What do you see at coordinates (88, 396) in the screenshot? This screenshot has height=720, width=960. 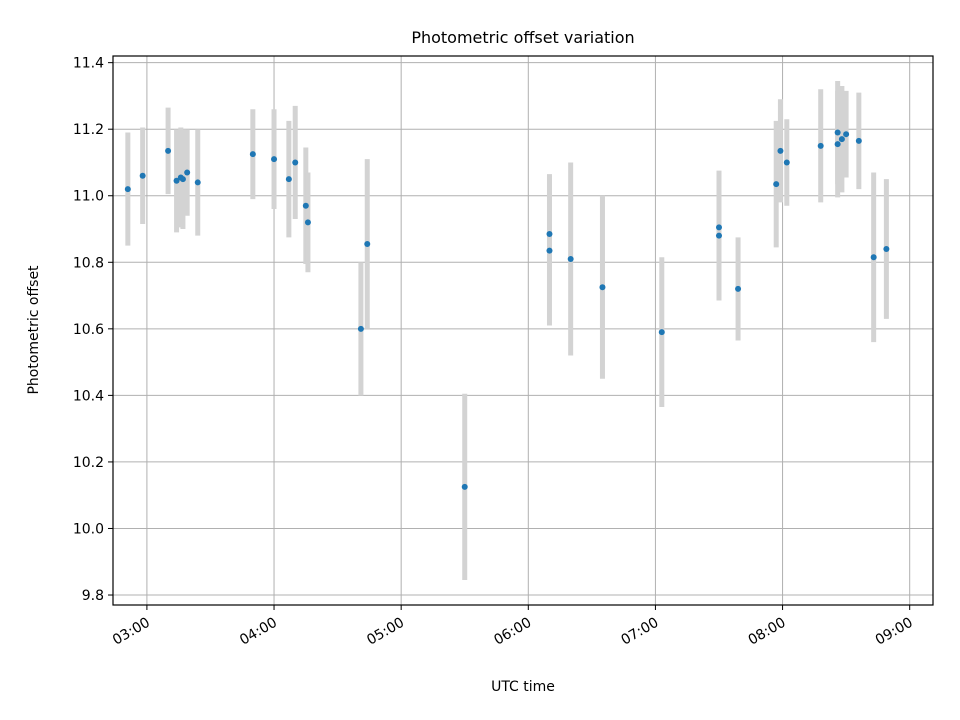 I see `y-tick-label: 10.4` at bounding box center [88, 396].